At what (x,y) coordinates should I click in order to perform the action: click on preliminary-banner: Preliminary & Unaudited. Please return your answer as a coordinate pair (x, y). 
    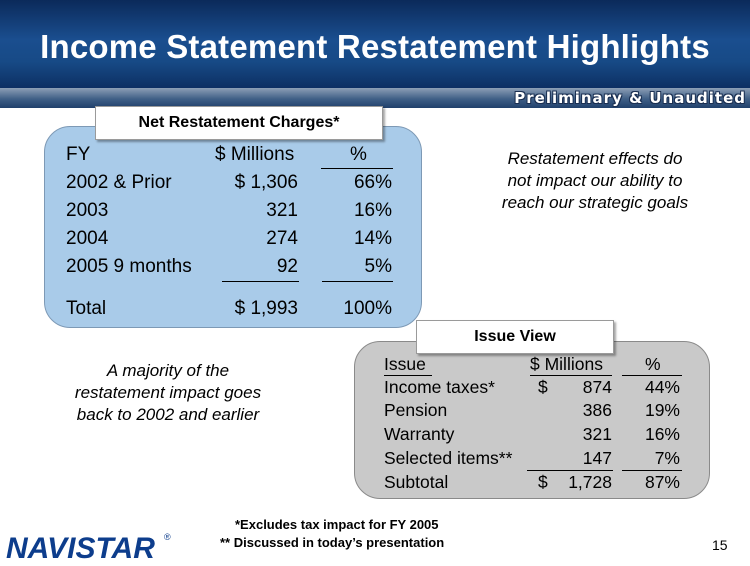
    Looking at the image, I should click on (630, 98).